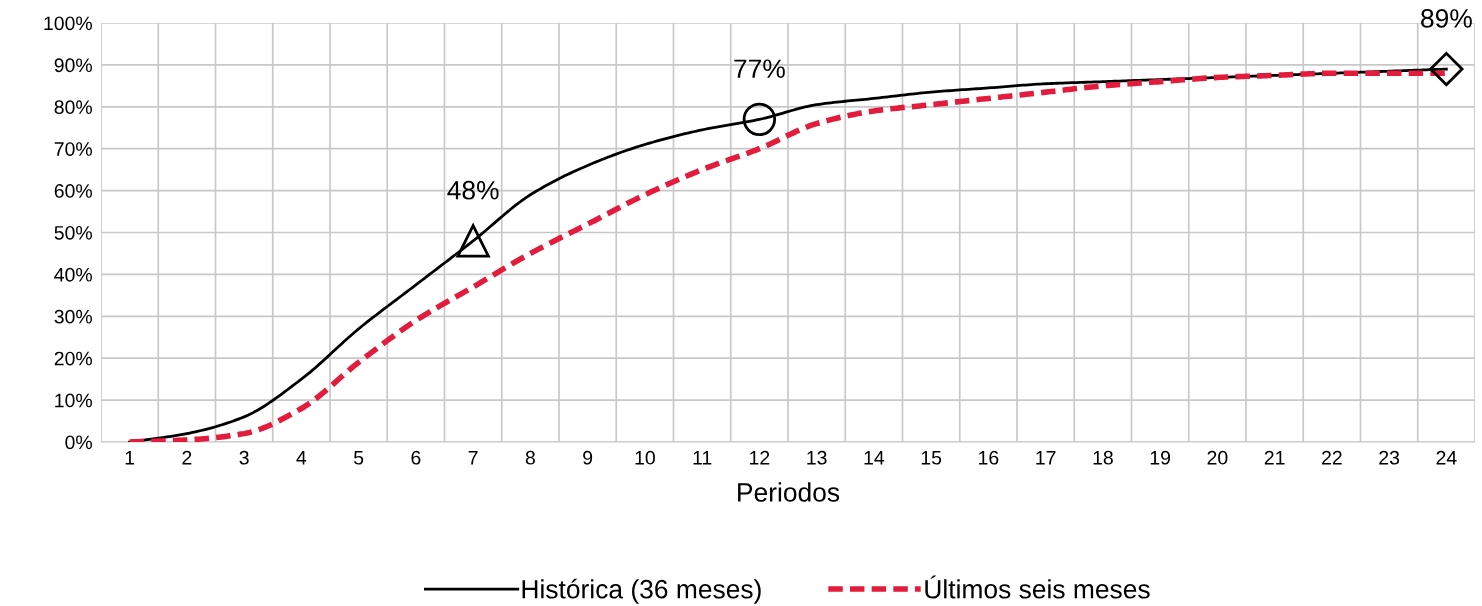 The image size is (1482, 606). What do you see at coordinates (73, 358) in the screenshot?
I see `y-tick-label: 20%` at bounding box center [73, 358].